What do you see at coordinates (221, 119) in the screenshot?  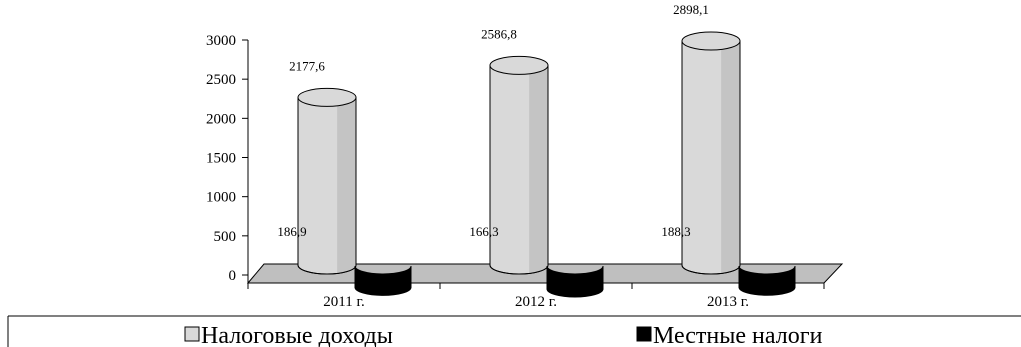 I see `y-tick-label: 2000` at bounding box center [221, 119].